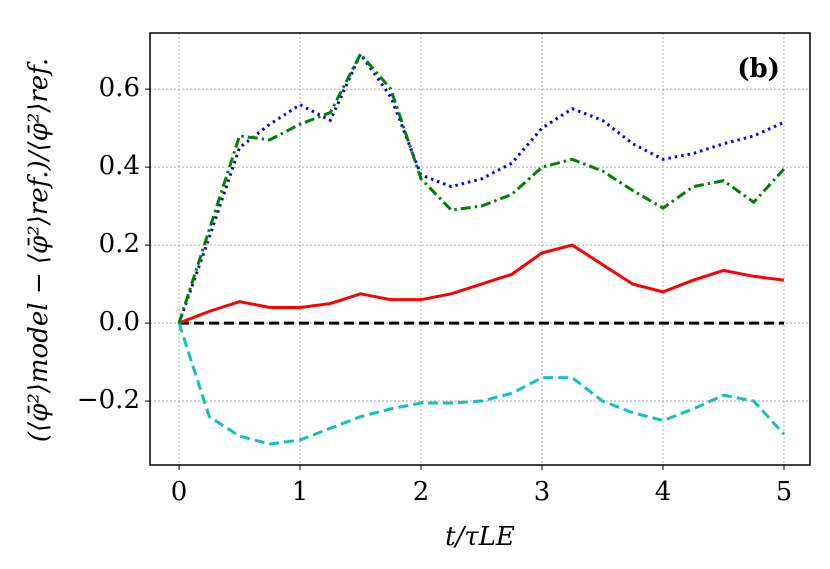 The image size is (830, 569). What do you see at coordinates (179, 492) in the screenshot?
I see `x-tick-label: 0` at bounding box center [179, 492].